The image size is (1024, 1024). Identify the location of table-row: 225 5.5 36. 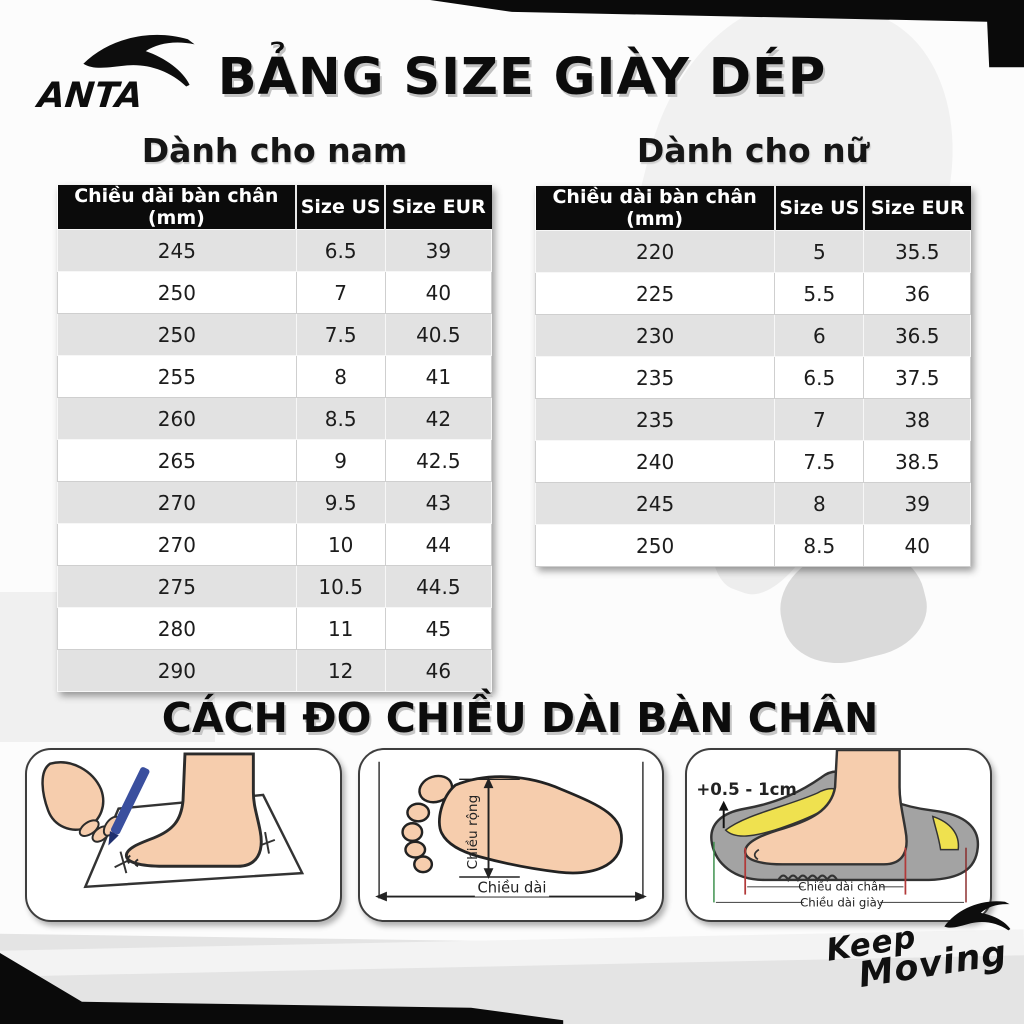
(752, 293).